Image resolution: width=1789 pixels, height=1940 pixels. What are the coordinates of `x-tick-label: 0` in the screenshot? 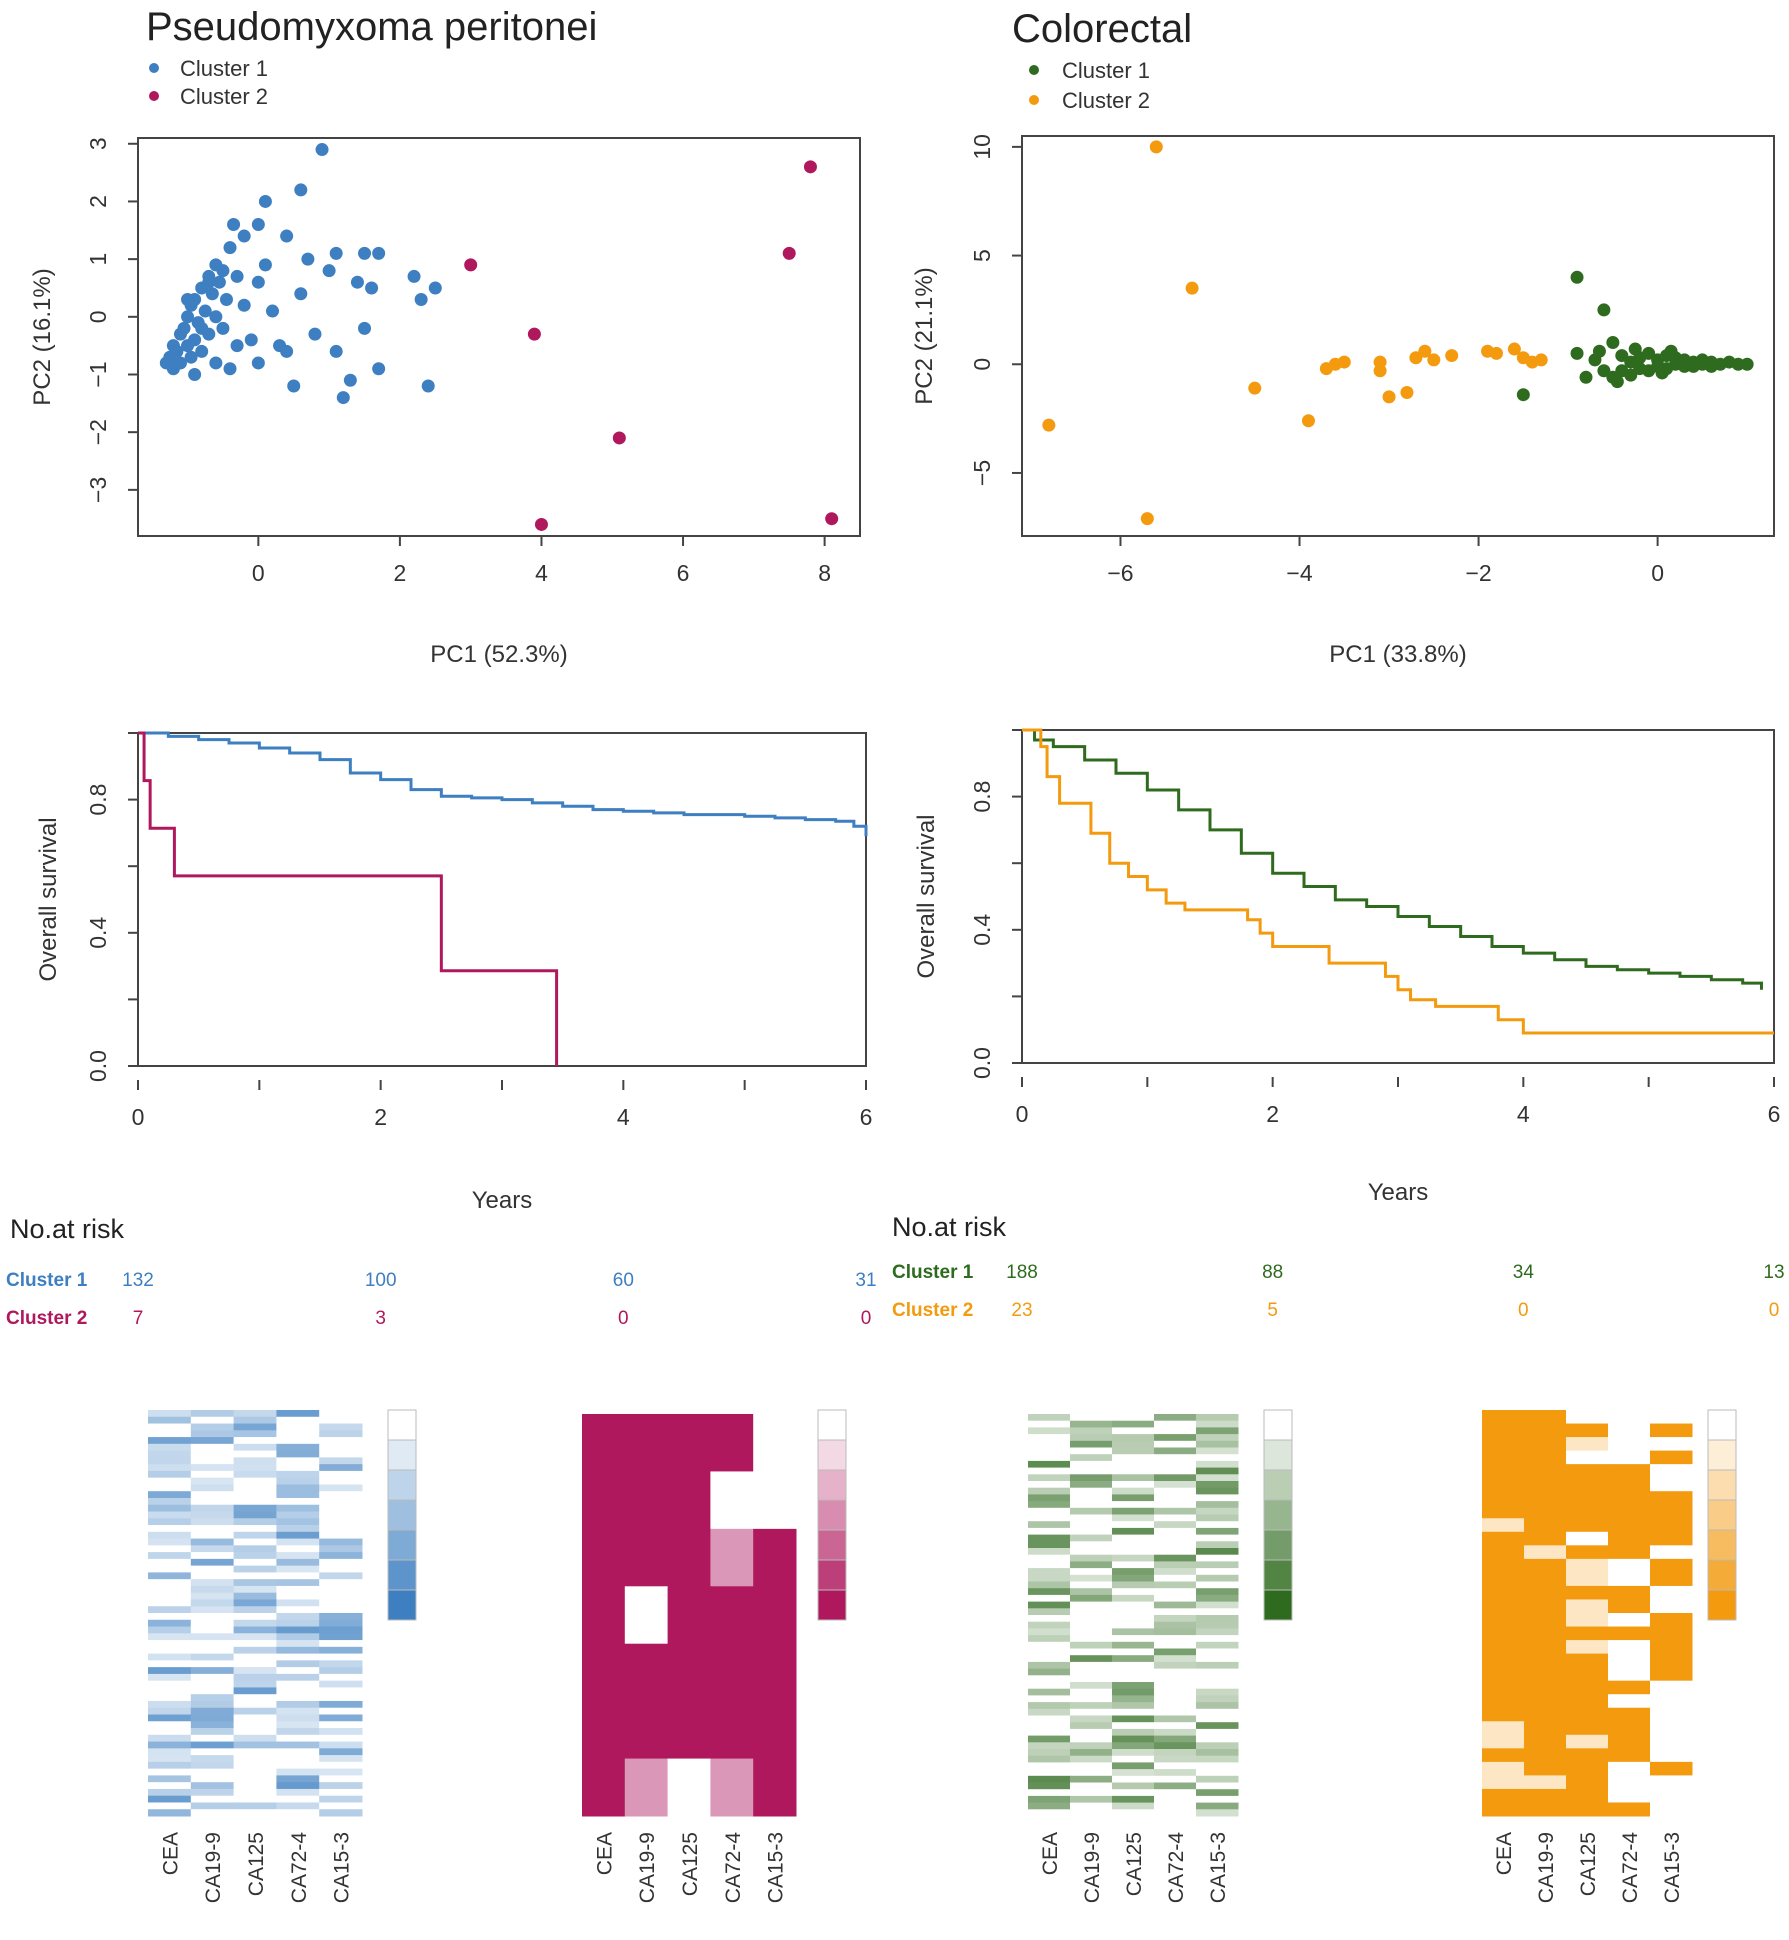 It's located at (258, 573).